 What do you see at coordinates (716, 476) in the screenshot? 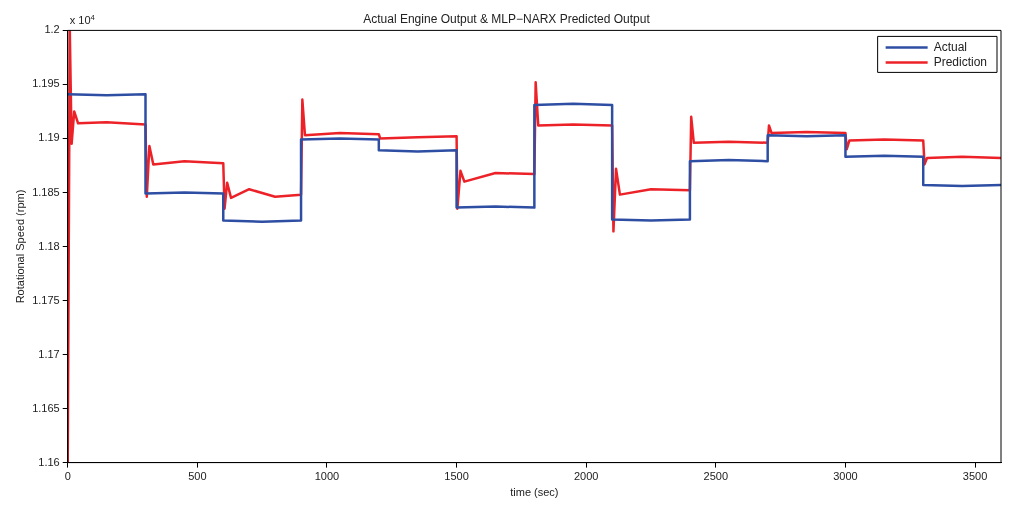
I see `x-tick-label: 2500` at bounding box center [716, 476].